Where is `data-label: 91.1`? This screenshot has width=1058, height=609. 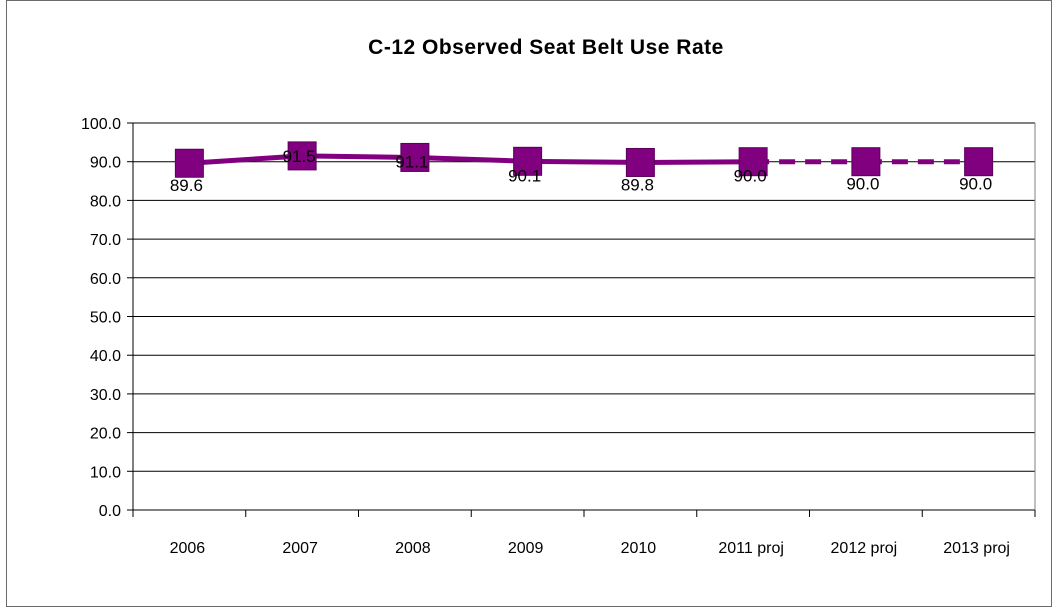 data-label: 91.1 is located at coordinates (411, 161).